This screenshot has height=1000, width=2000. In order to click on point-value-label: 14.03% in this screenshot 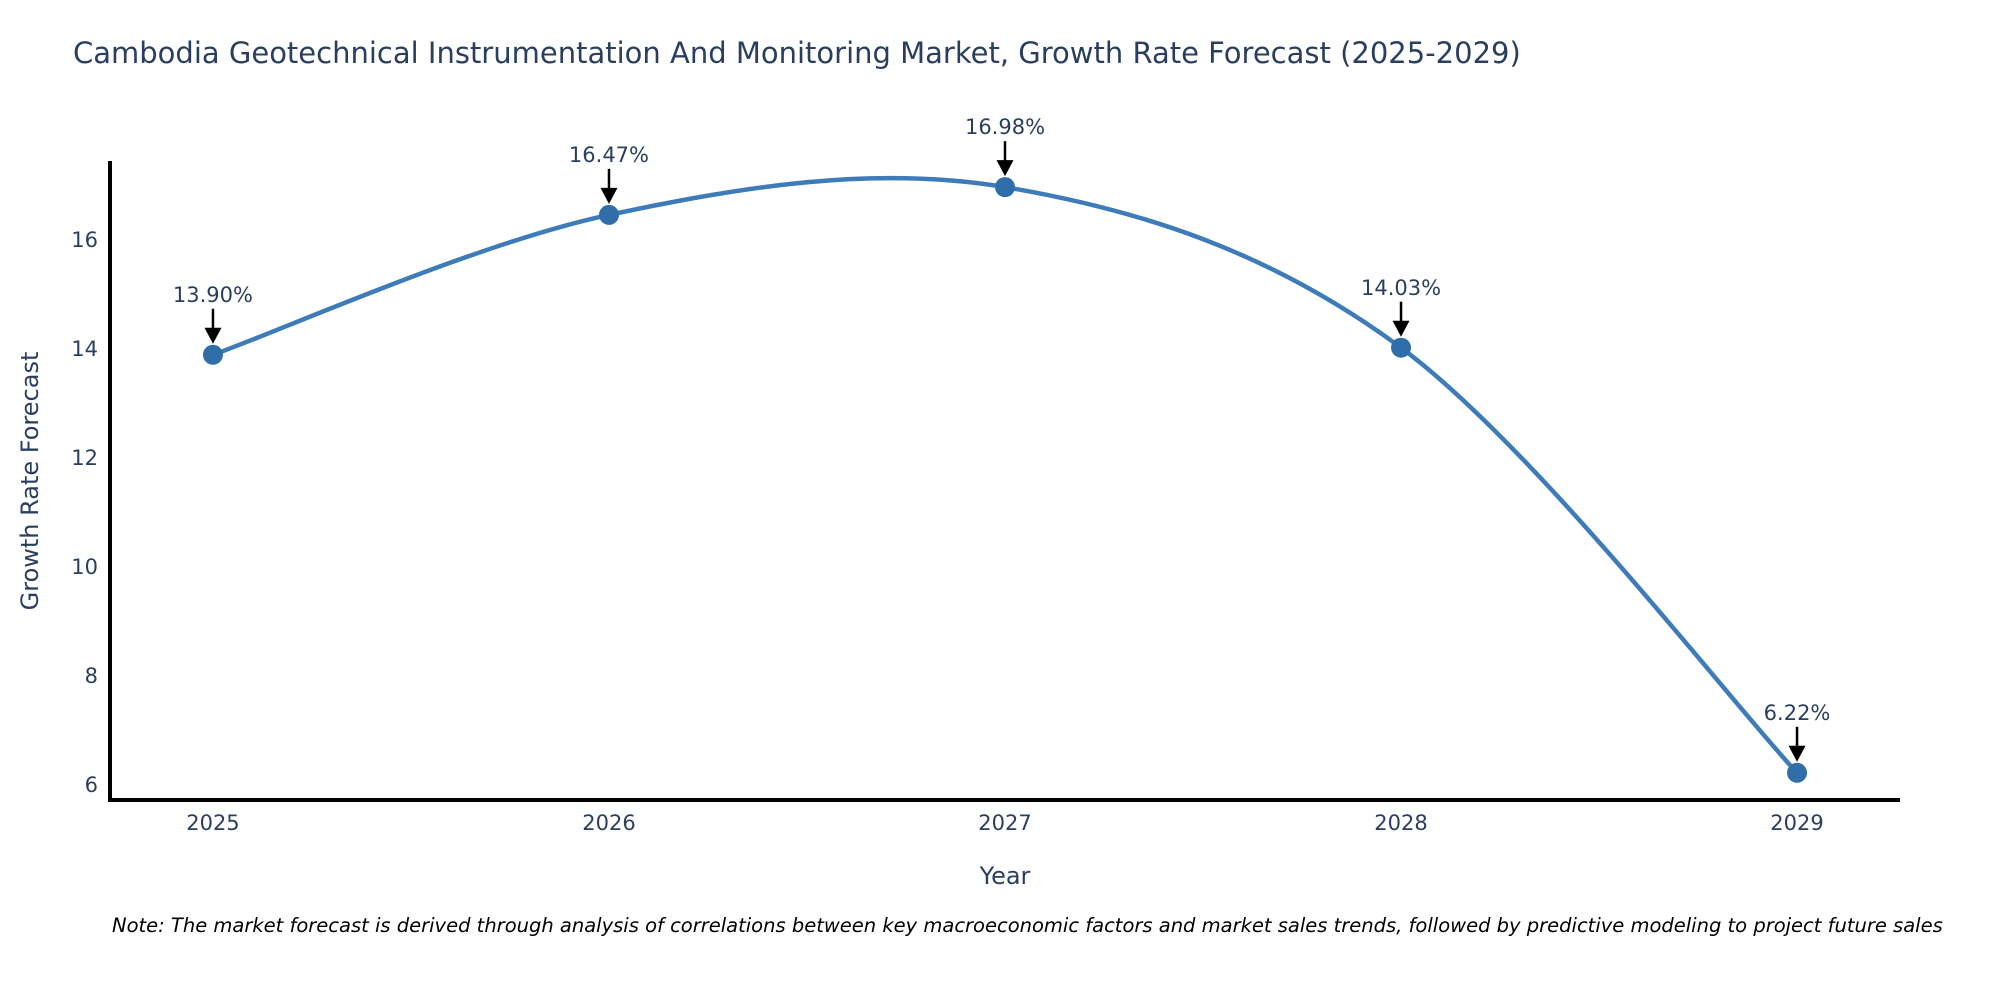, I will do `click(1401, 287)`.